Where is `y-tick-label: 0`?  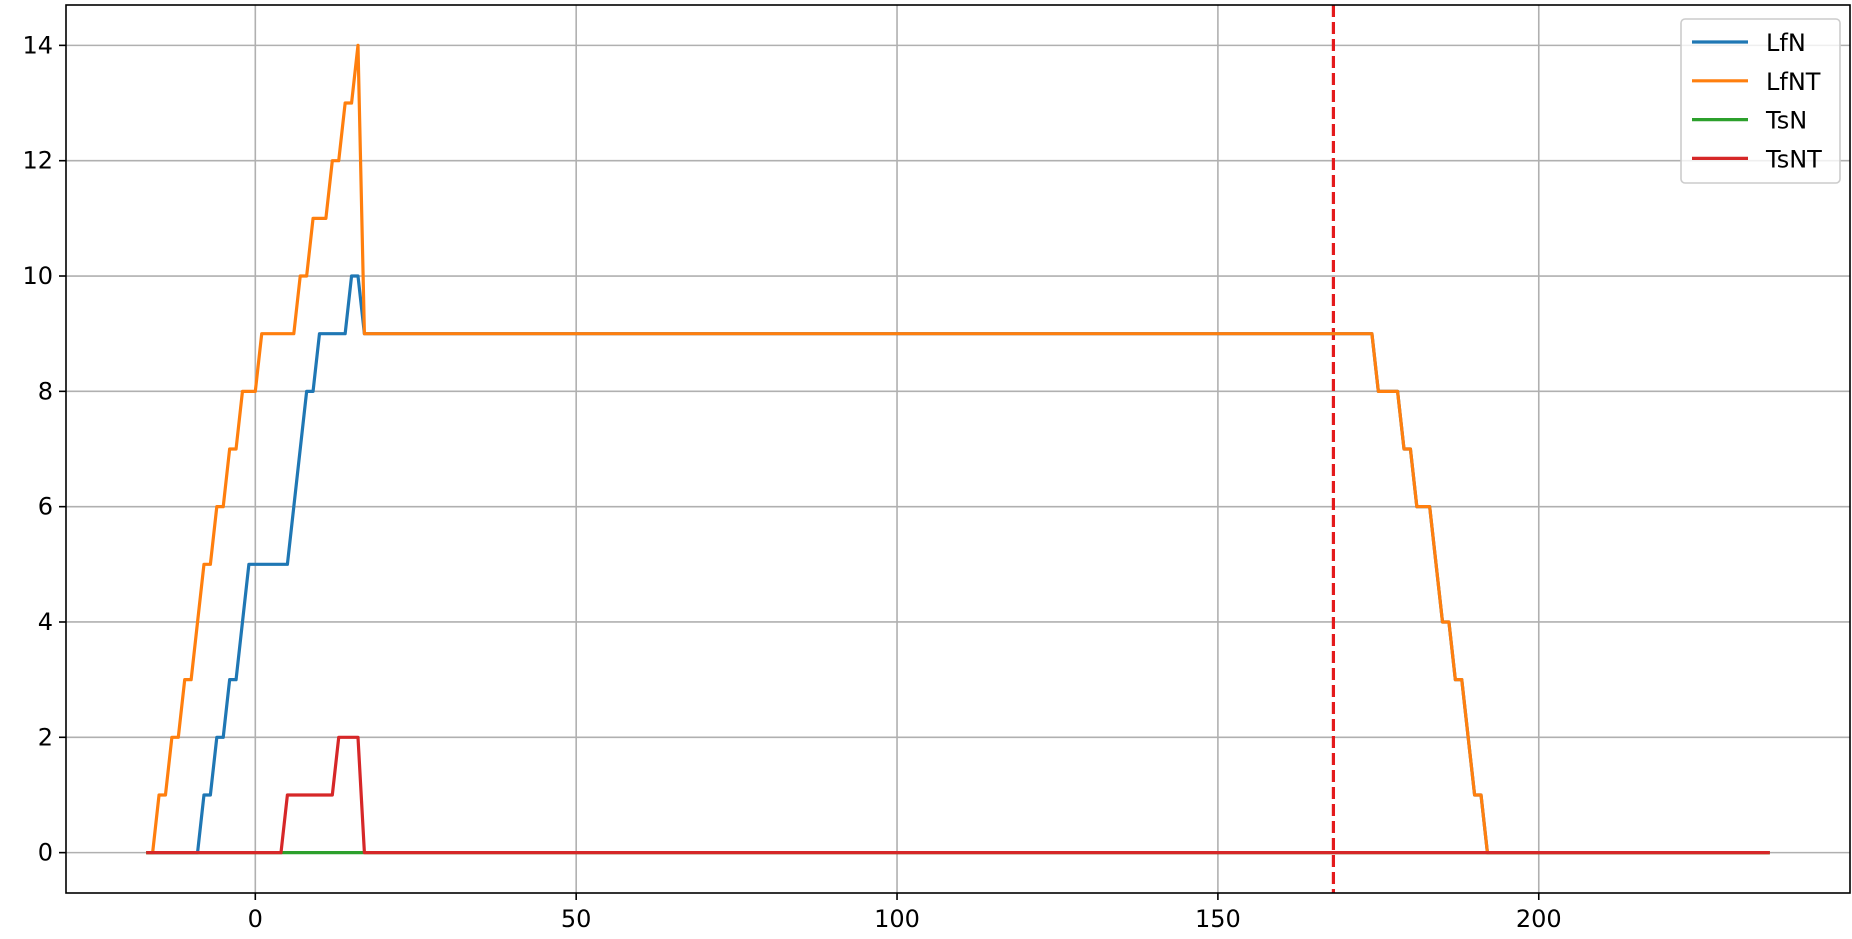 y-tick-label: 0 is located at coordinates (45, 853).